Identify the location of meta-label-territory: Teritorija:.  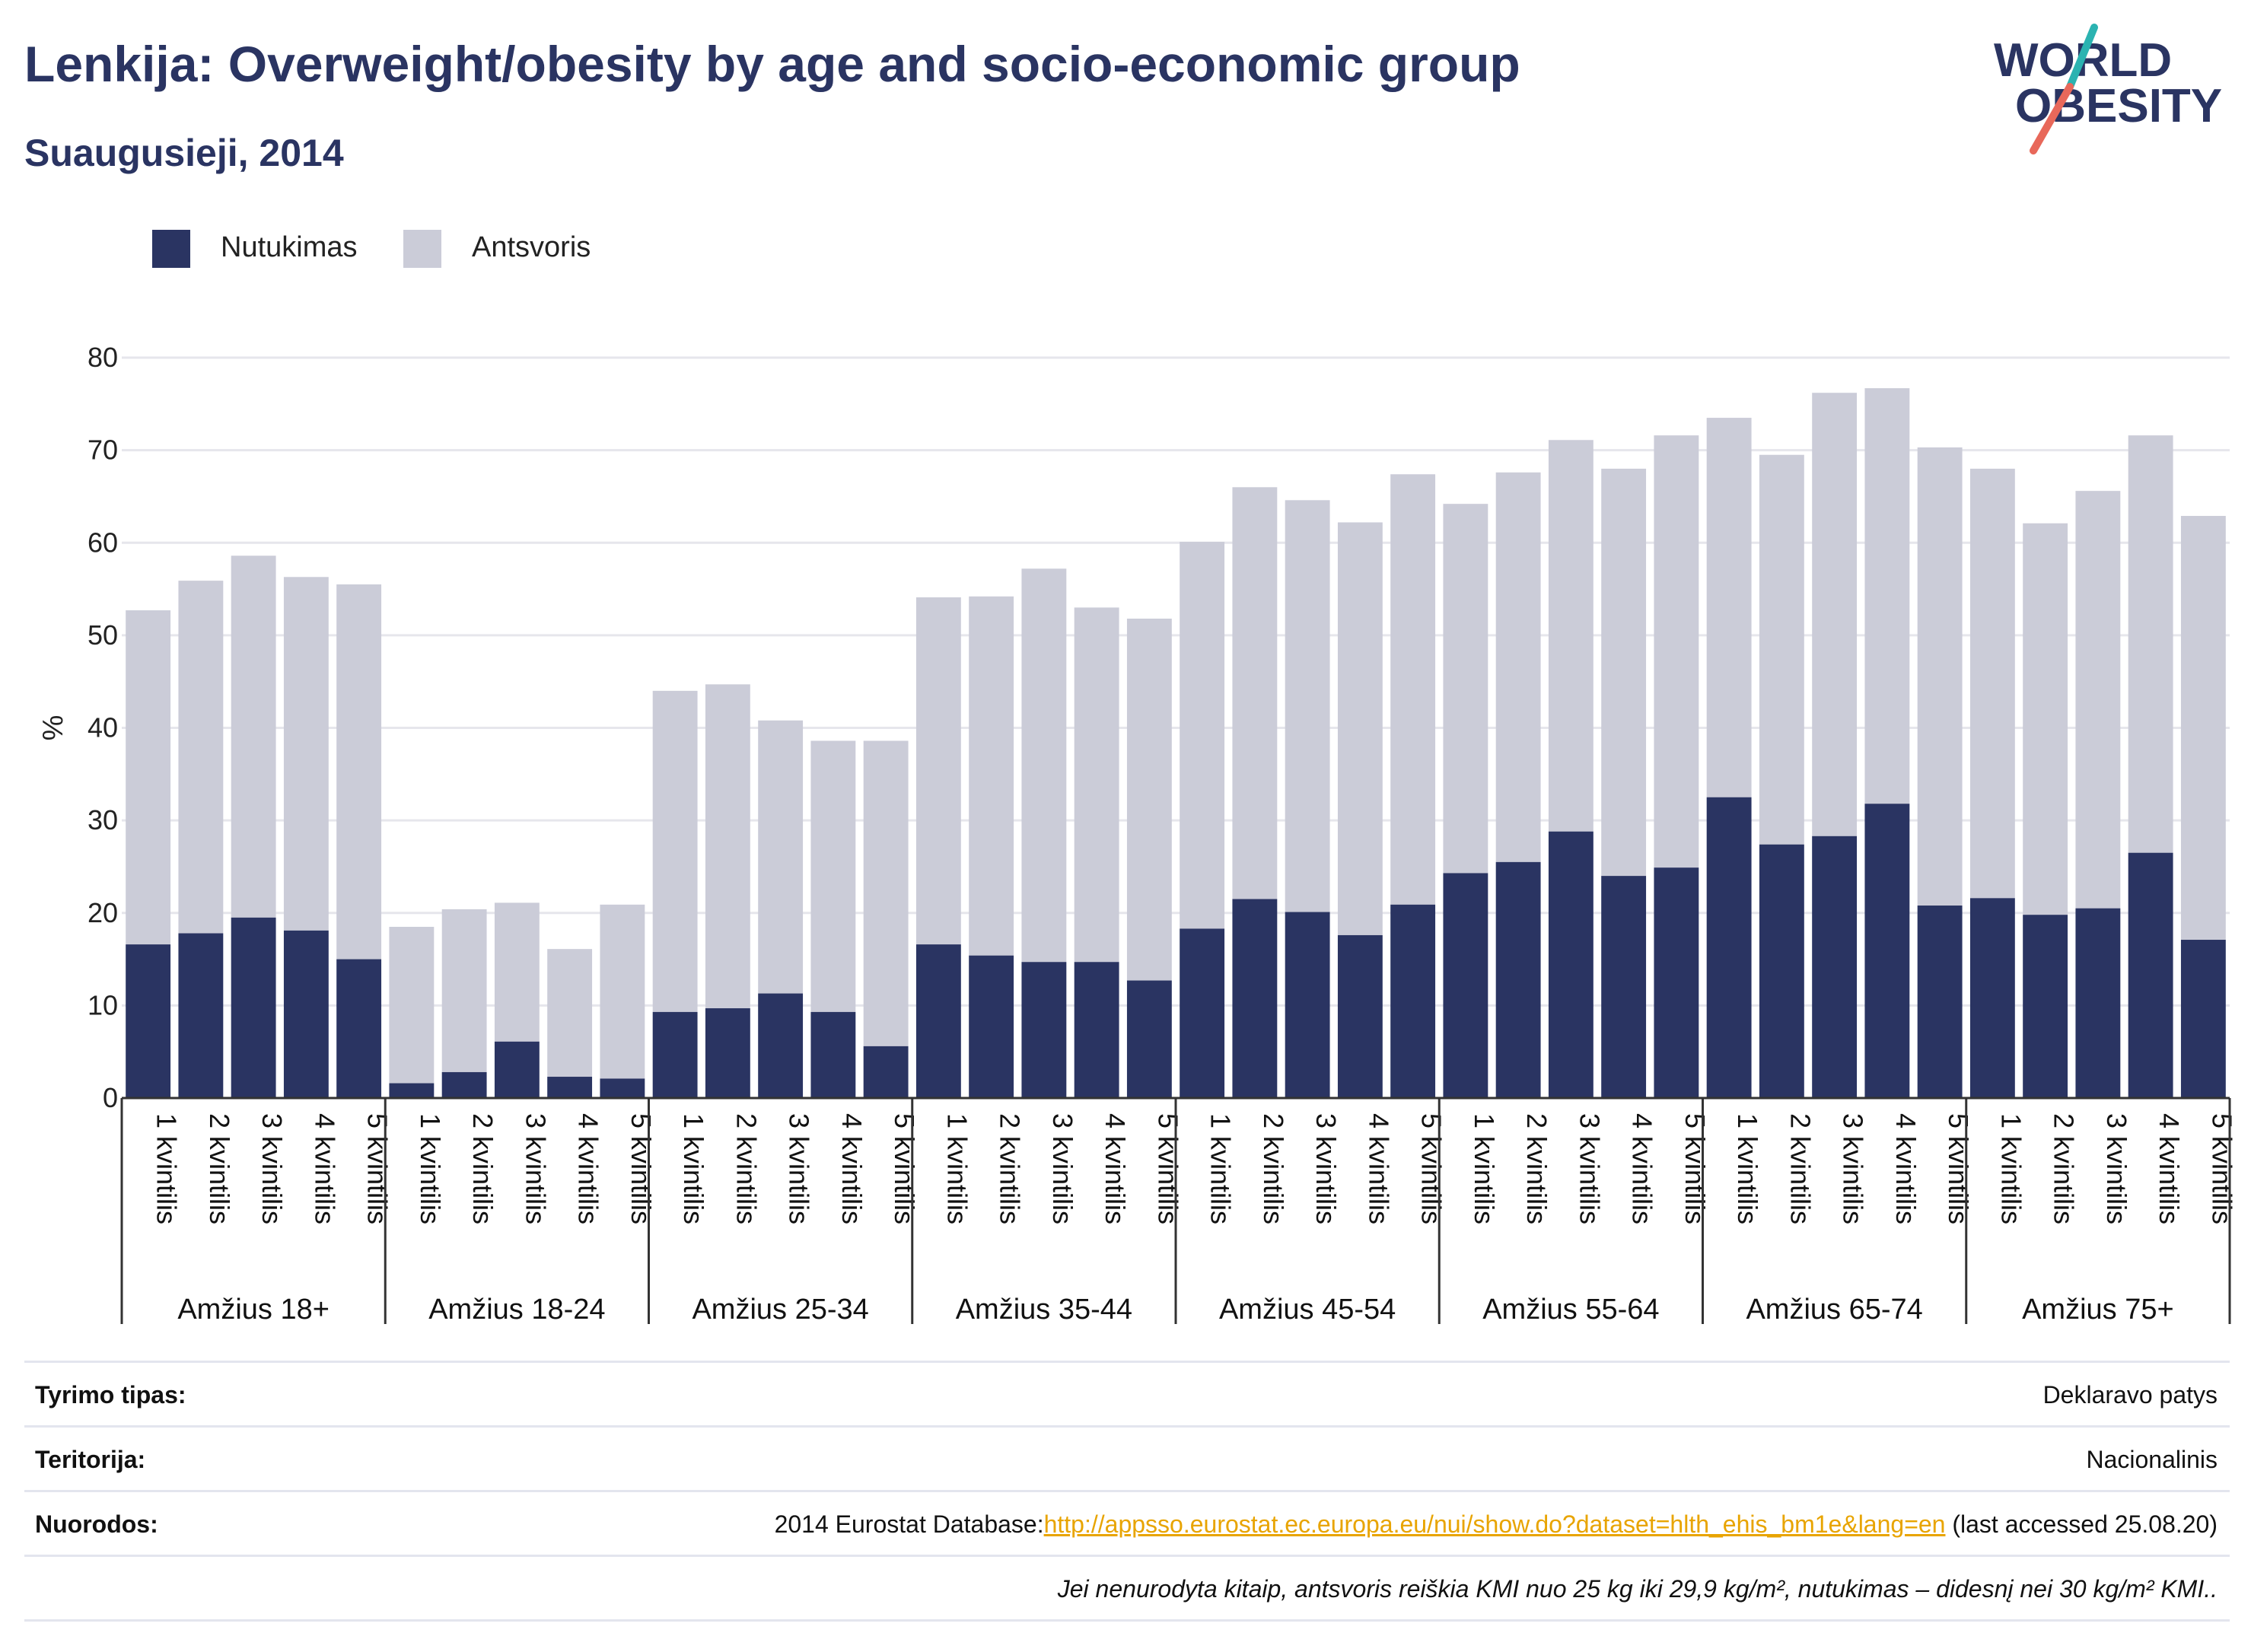
(90, 1459).